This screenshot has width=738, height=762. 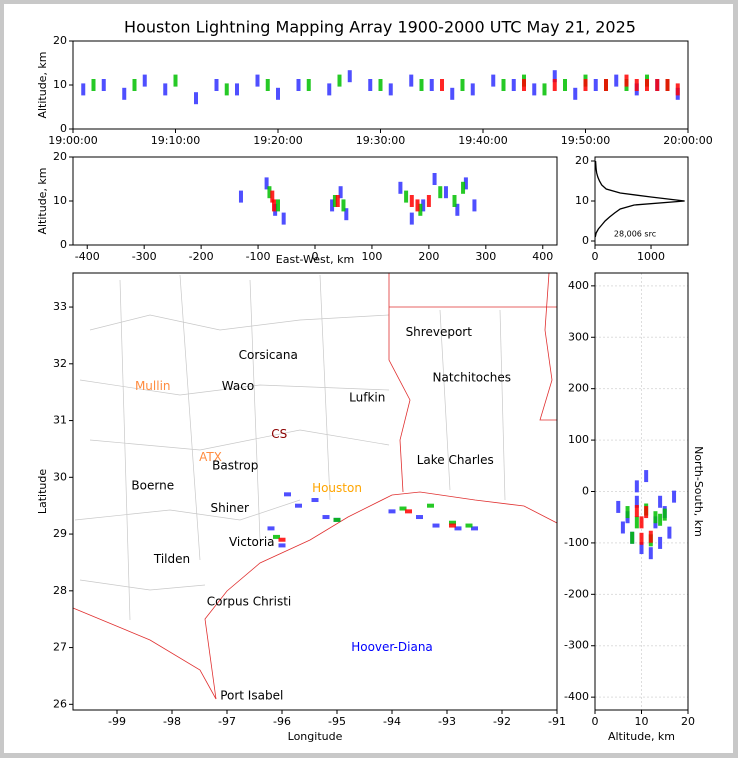 I want to click on y-tick-label: 300, so click(x=578, y=336).